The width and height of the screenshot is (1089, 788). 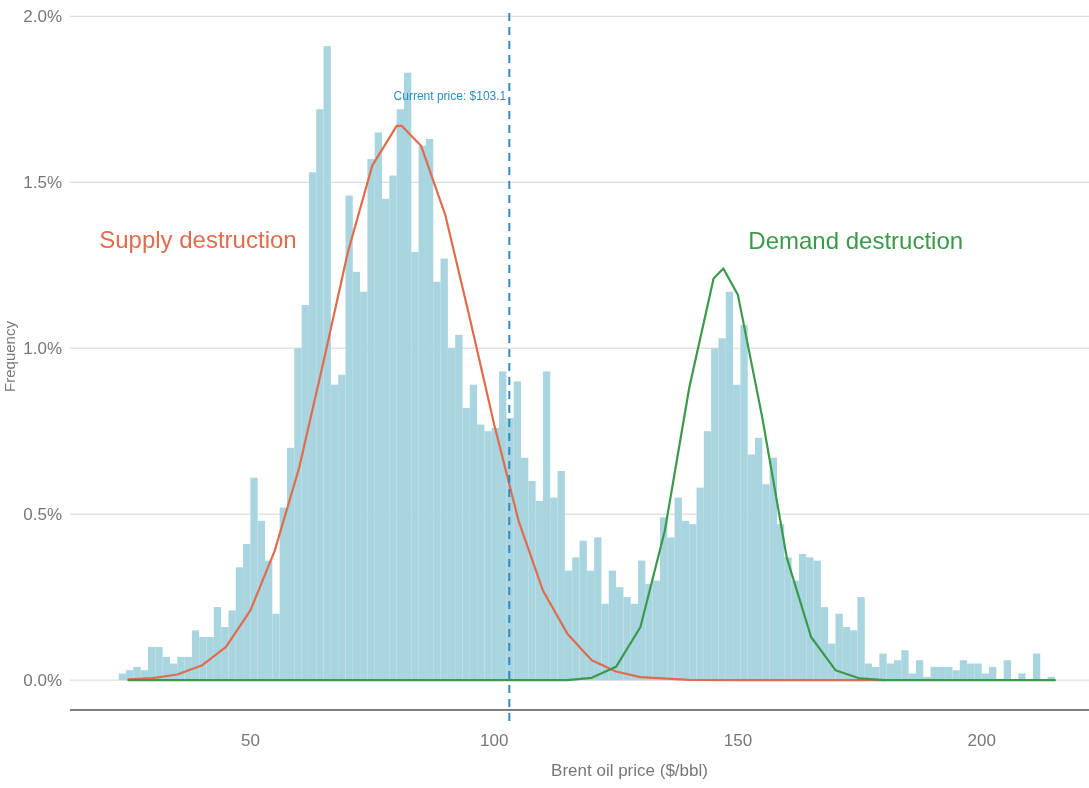 What do you see at coordinates (42, 17) in the screenshot?
I see `y-tick-label: 2.0%` at bounding box center [42, 17].